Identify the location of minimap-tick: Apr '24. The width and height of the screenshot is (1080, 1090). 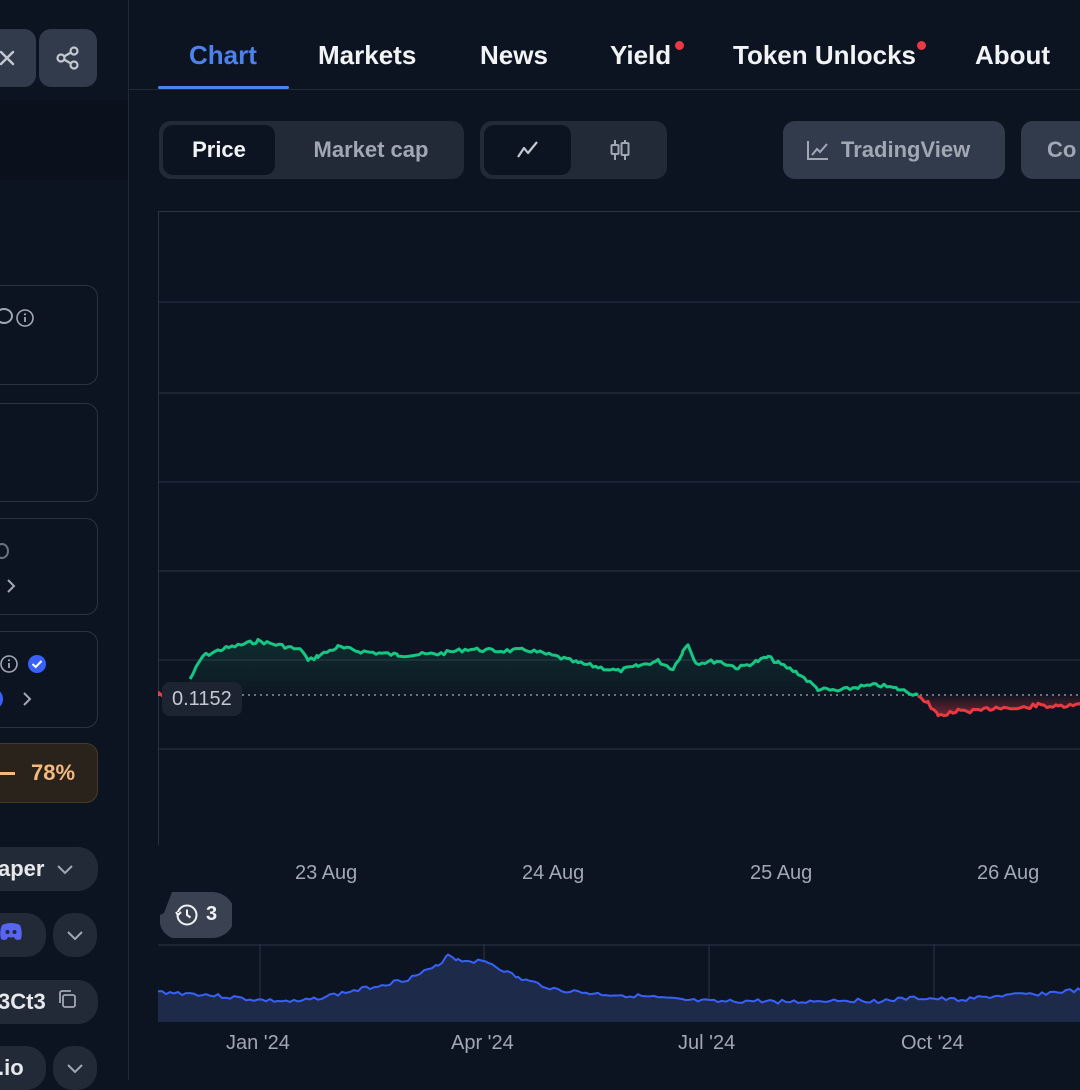
(482, 1043).